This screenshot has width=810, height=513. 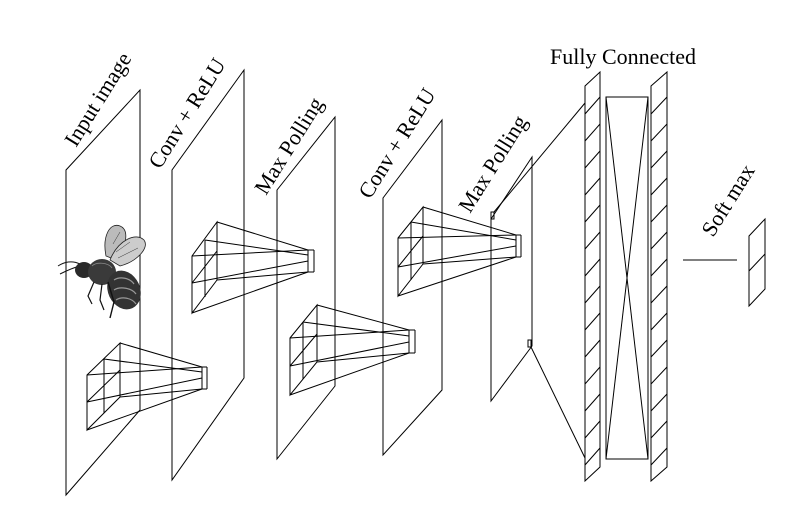 I want to click on label-max-polling-1: Max Polling, so click(x=288, y=146).